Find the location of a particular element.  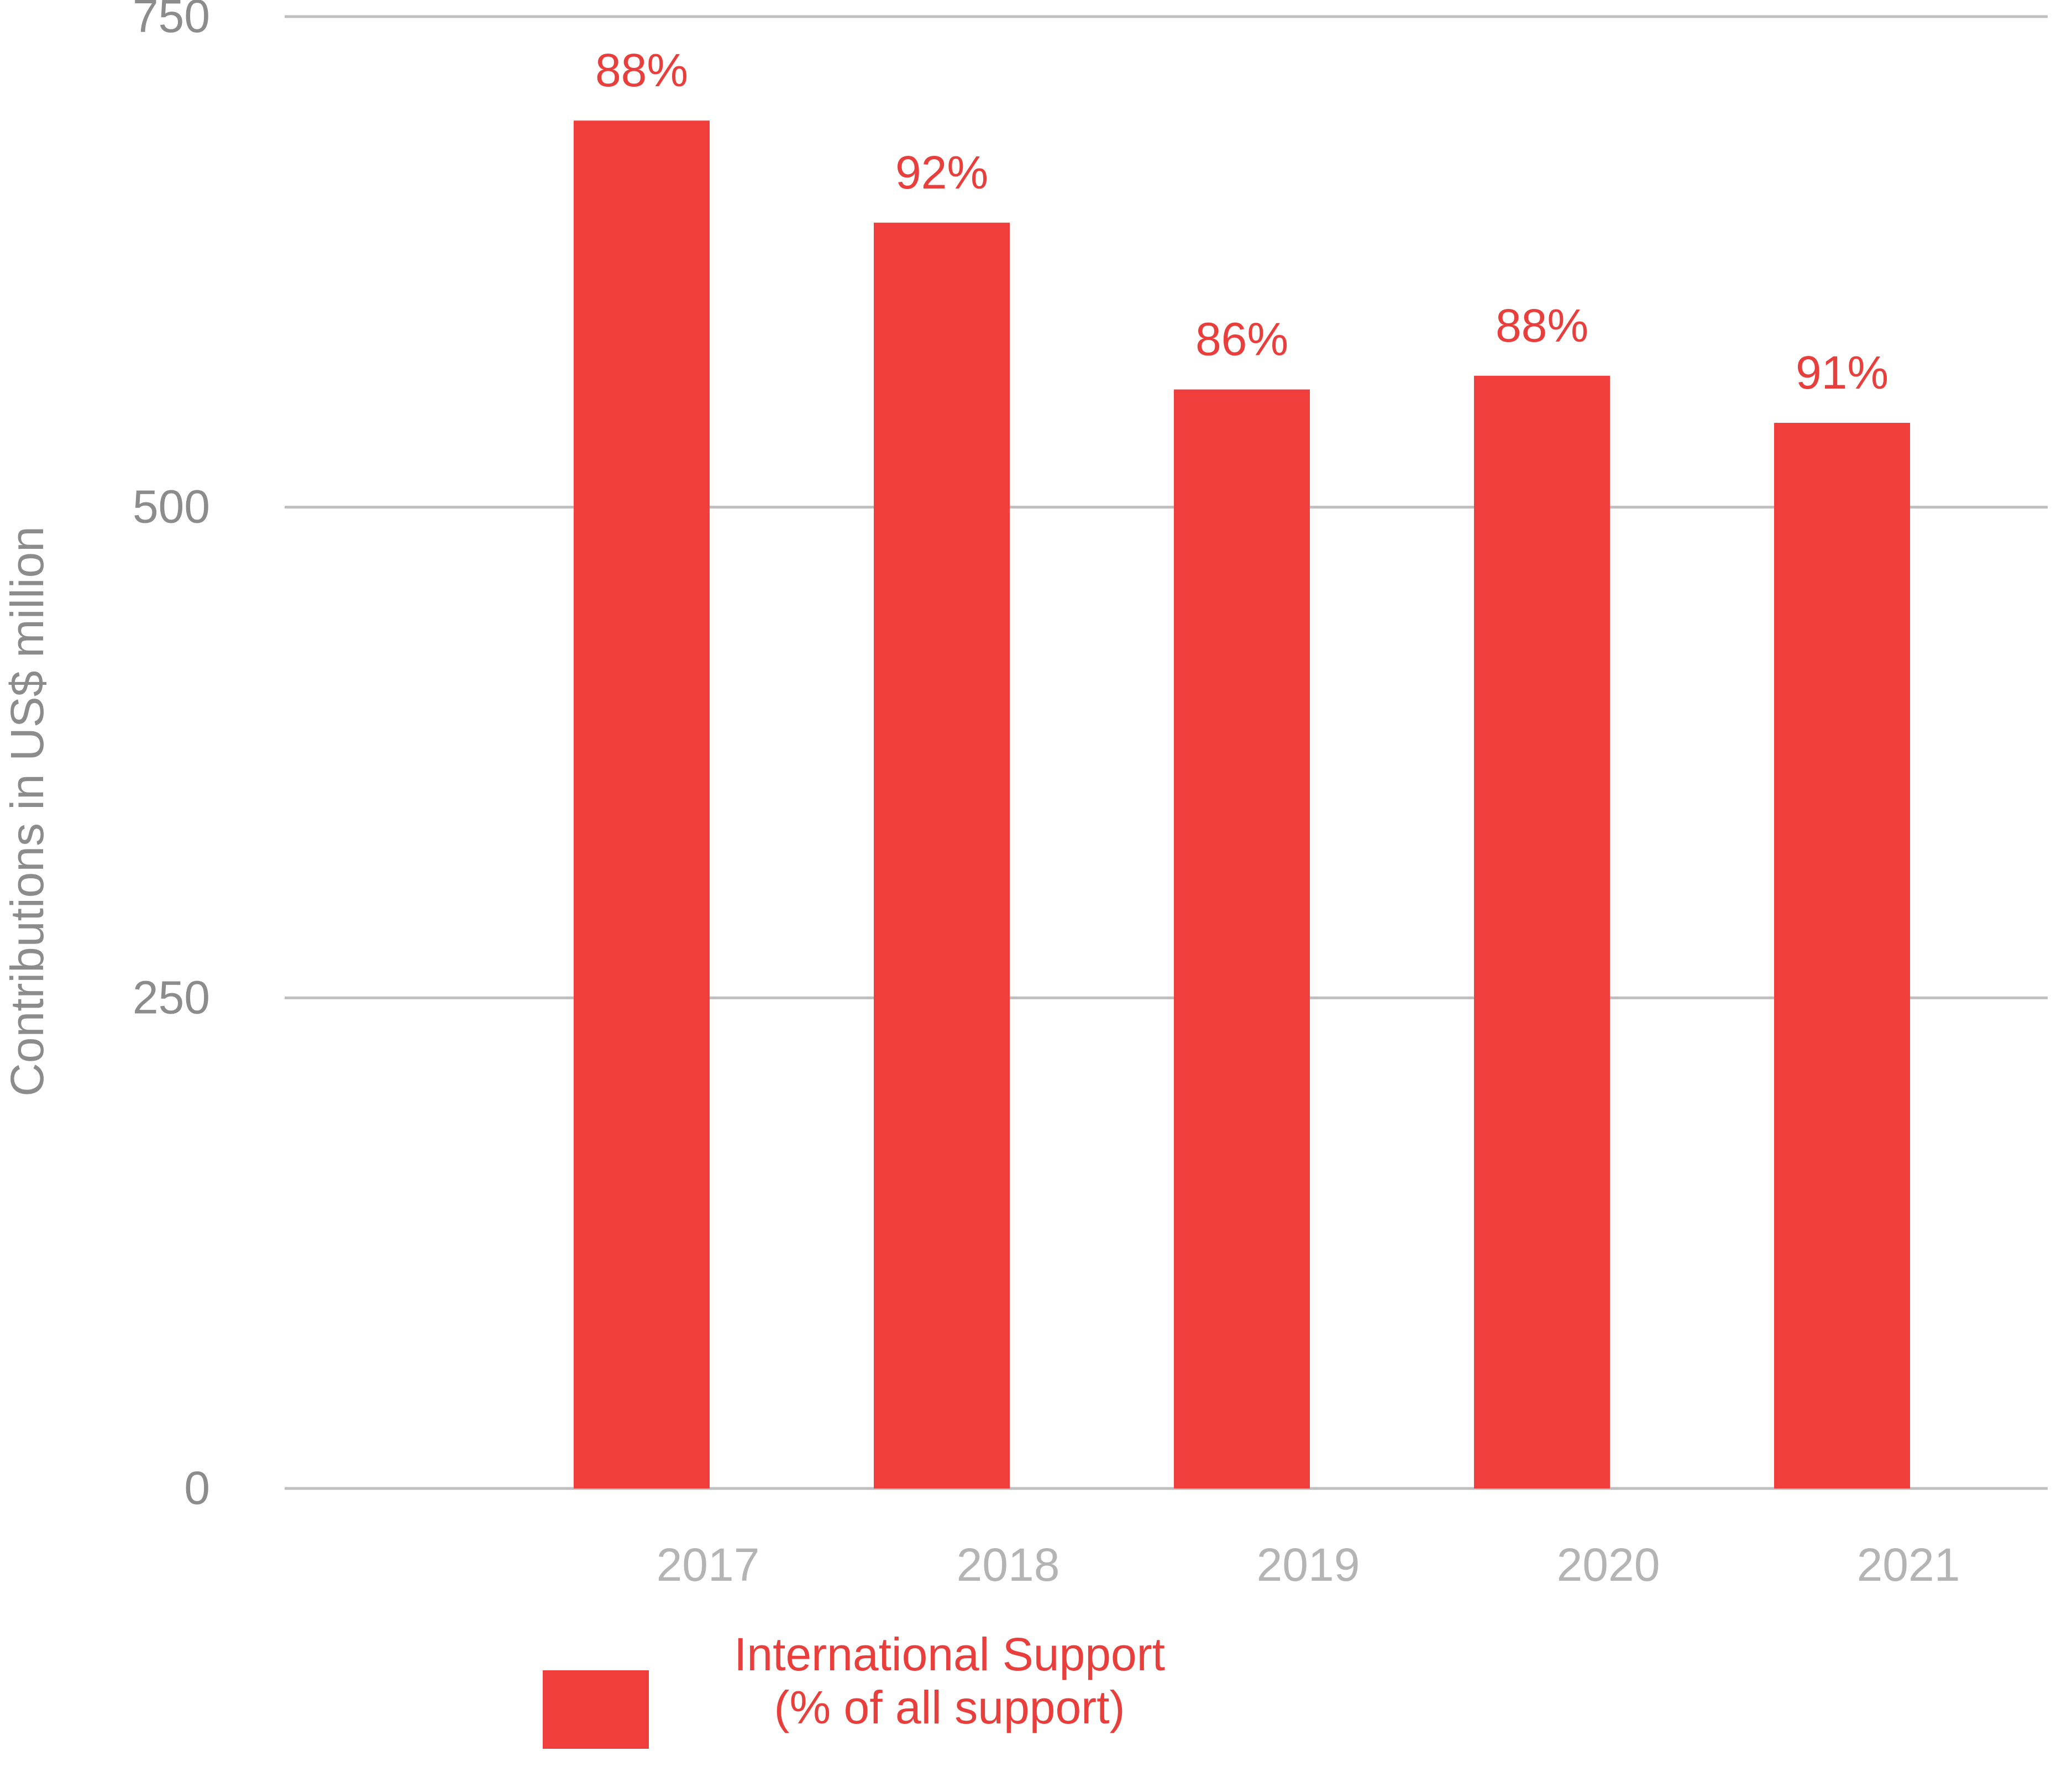

x-tick-labels: 2017 2018 2019 2020 2021 is located at coordinates (1308, 1565).